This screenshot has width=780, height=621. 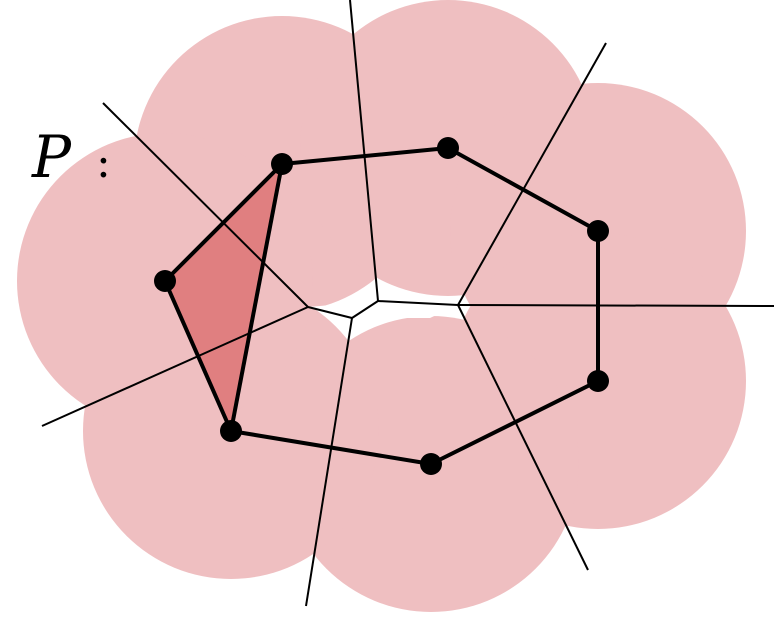 I want to click on highlighted-triangle, so click(x=223, y=297).